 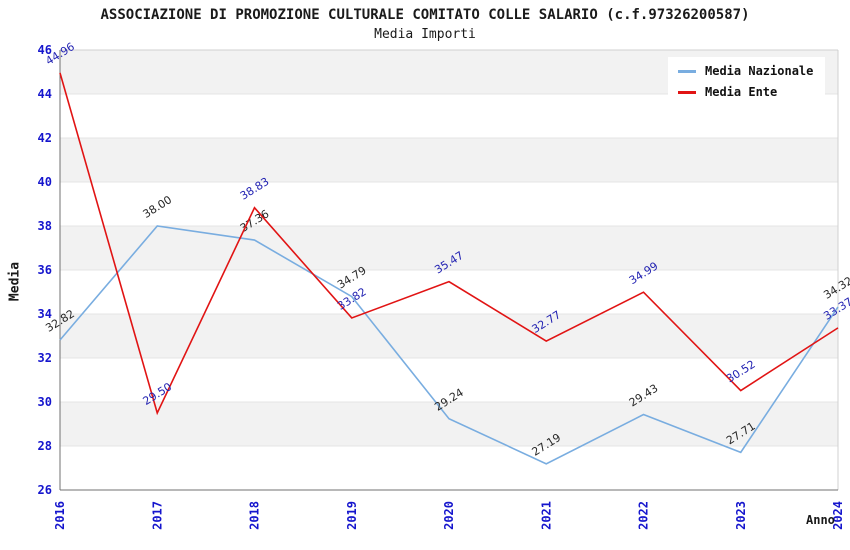 What do you see at coordinates (45, 50) in the screenshot?
I see `y-tick-label: 46` at bounding box center [45, 50].